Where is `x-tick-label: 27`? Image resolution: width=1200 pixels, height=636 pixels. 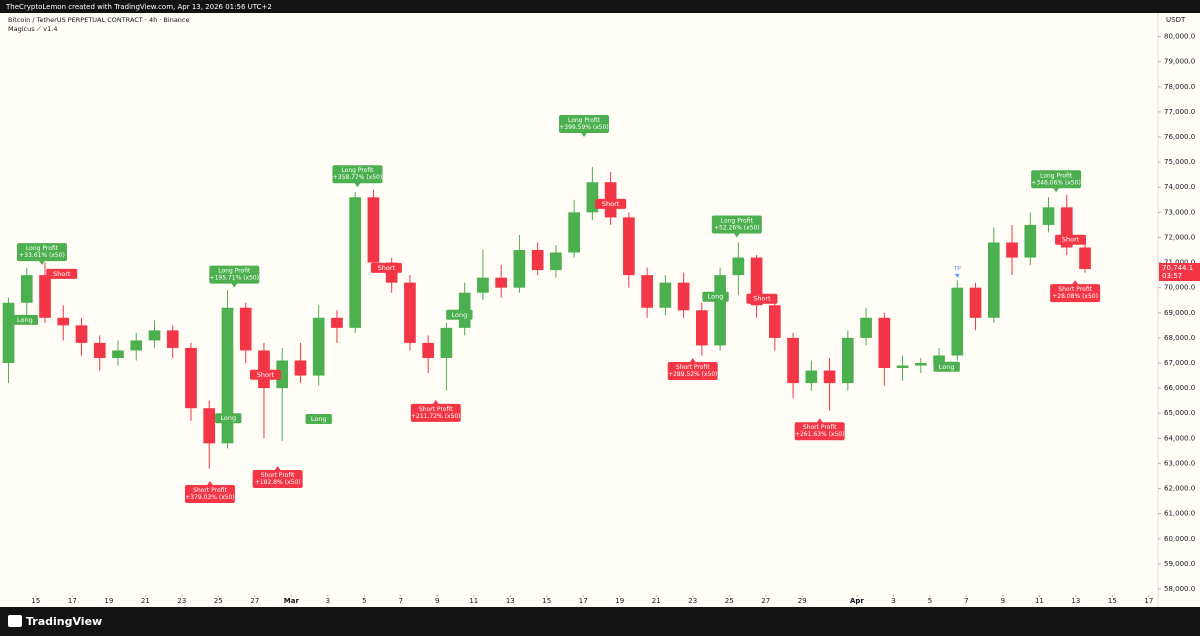 x-tick-label: 27 is located at coordinates (254, 601).